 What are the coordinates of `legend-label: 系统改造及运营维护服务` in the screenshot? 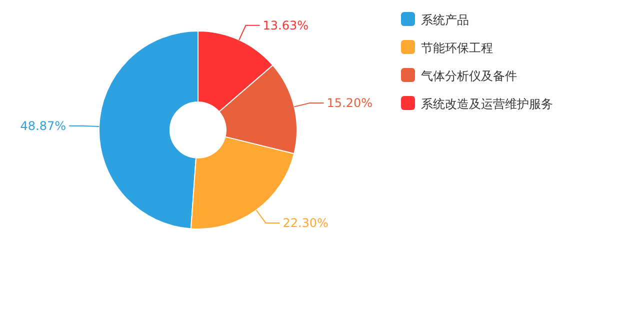 It's located at (487, 104).